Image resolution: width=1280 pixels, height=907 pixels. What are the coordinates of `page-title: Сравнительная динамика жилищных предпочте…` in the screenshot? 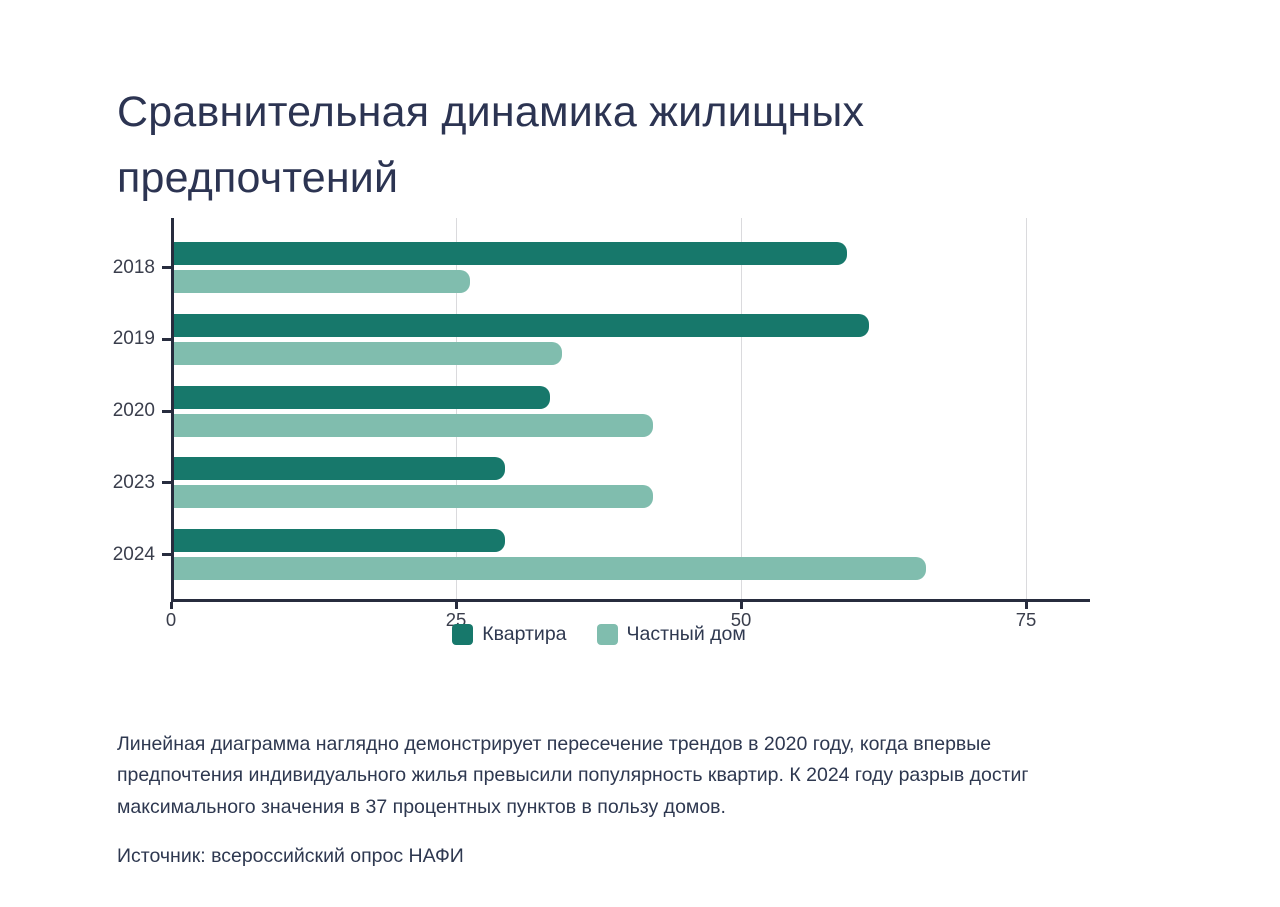 It's located at (597, 145).